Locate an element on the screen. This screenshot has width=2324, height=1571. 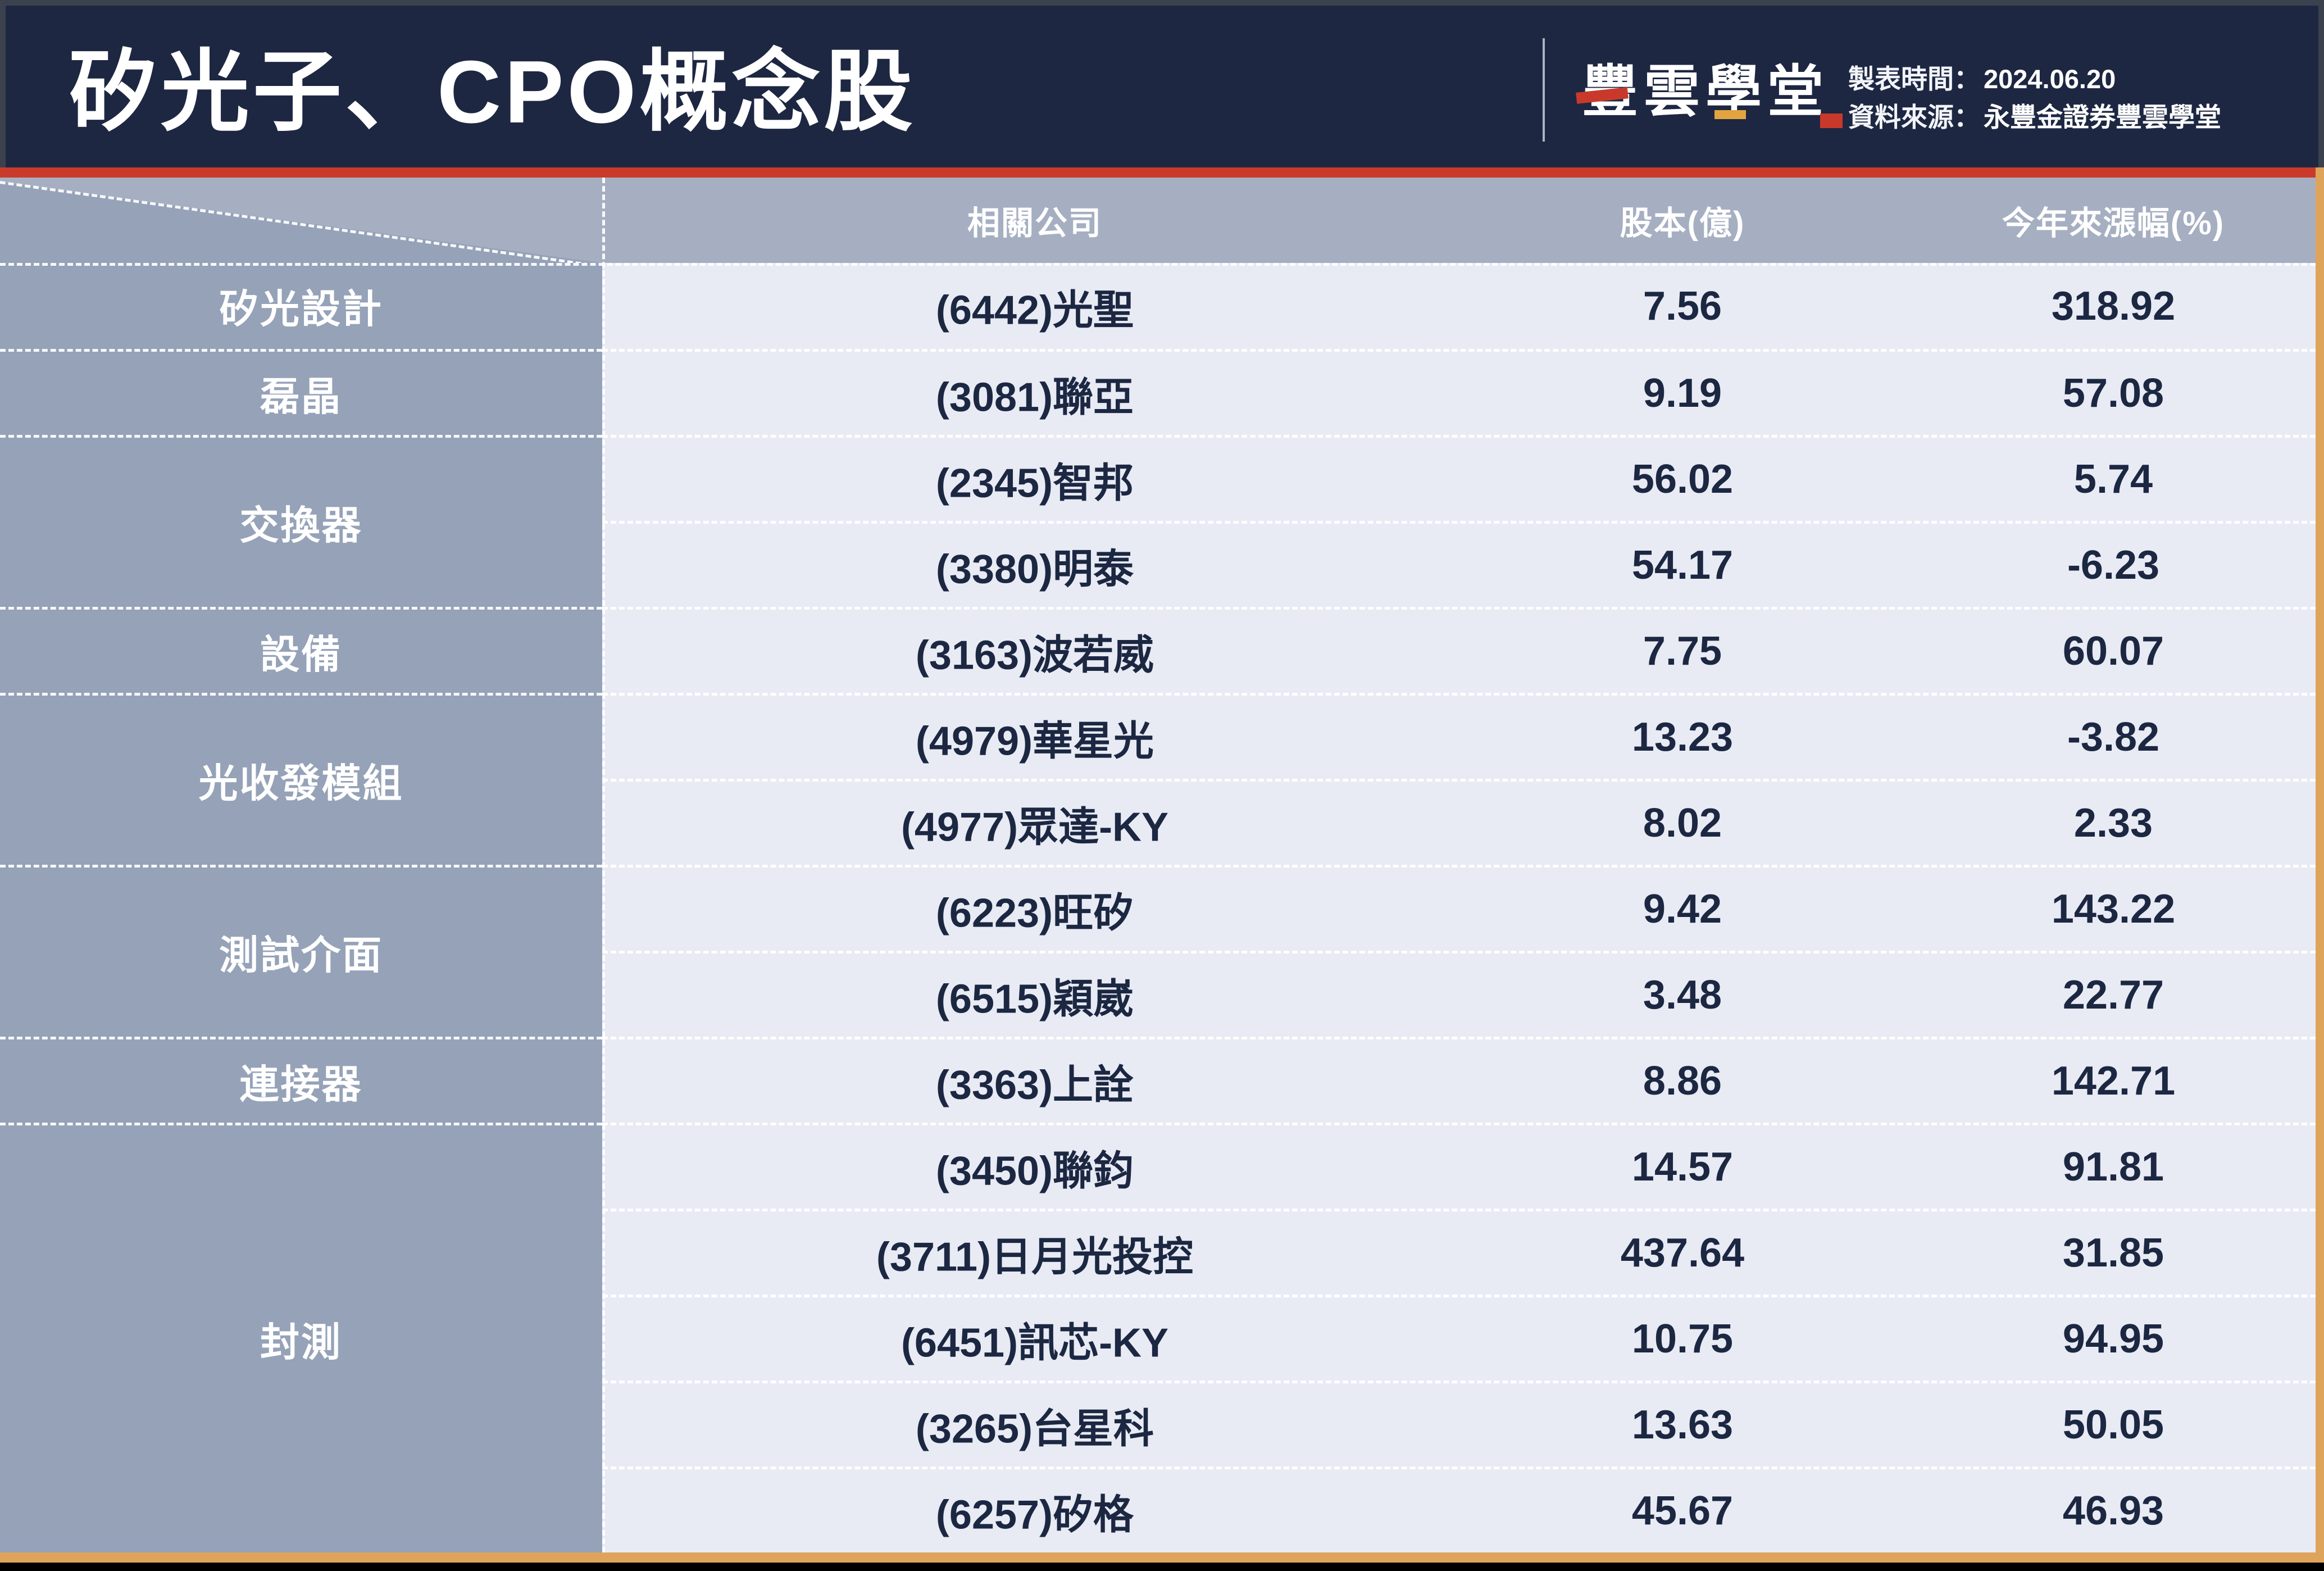
ytd-cell: -6.23 is located at coordinates (2113, 566).